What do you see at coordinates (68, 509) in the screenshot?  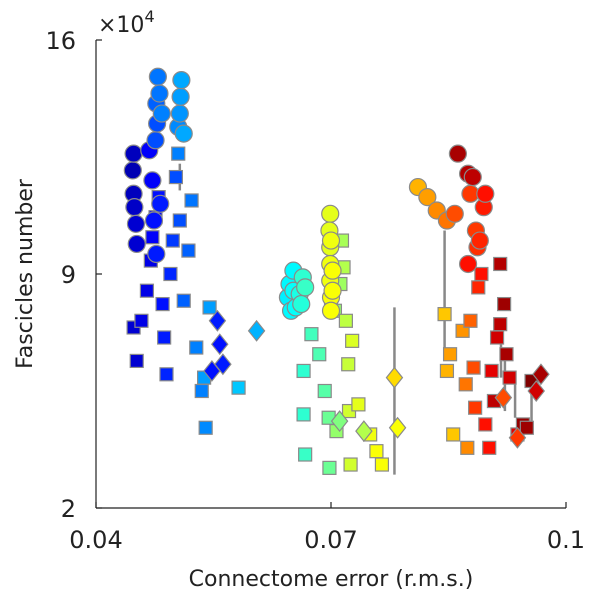 I see `y-tick-label: 2` at bounding box center [68, 509].